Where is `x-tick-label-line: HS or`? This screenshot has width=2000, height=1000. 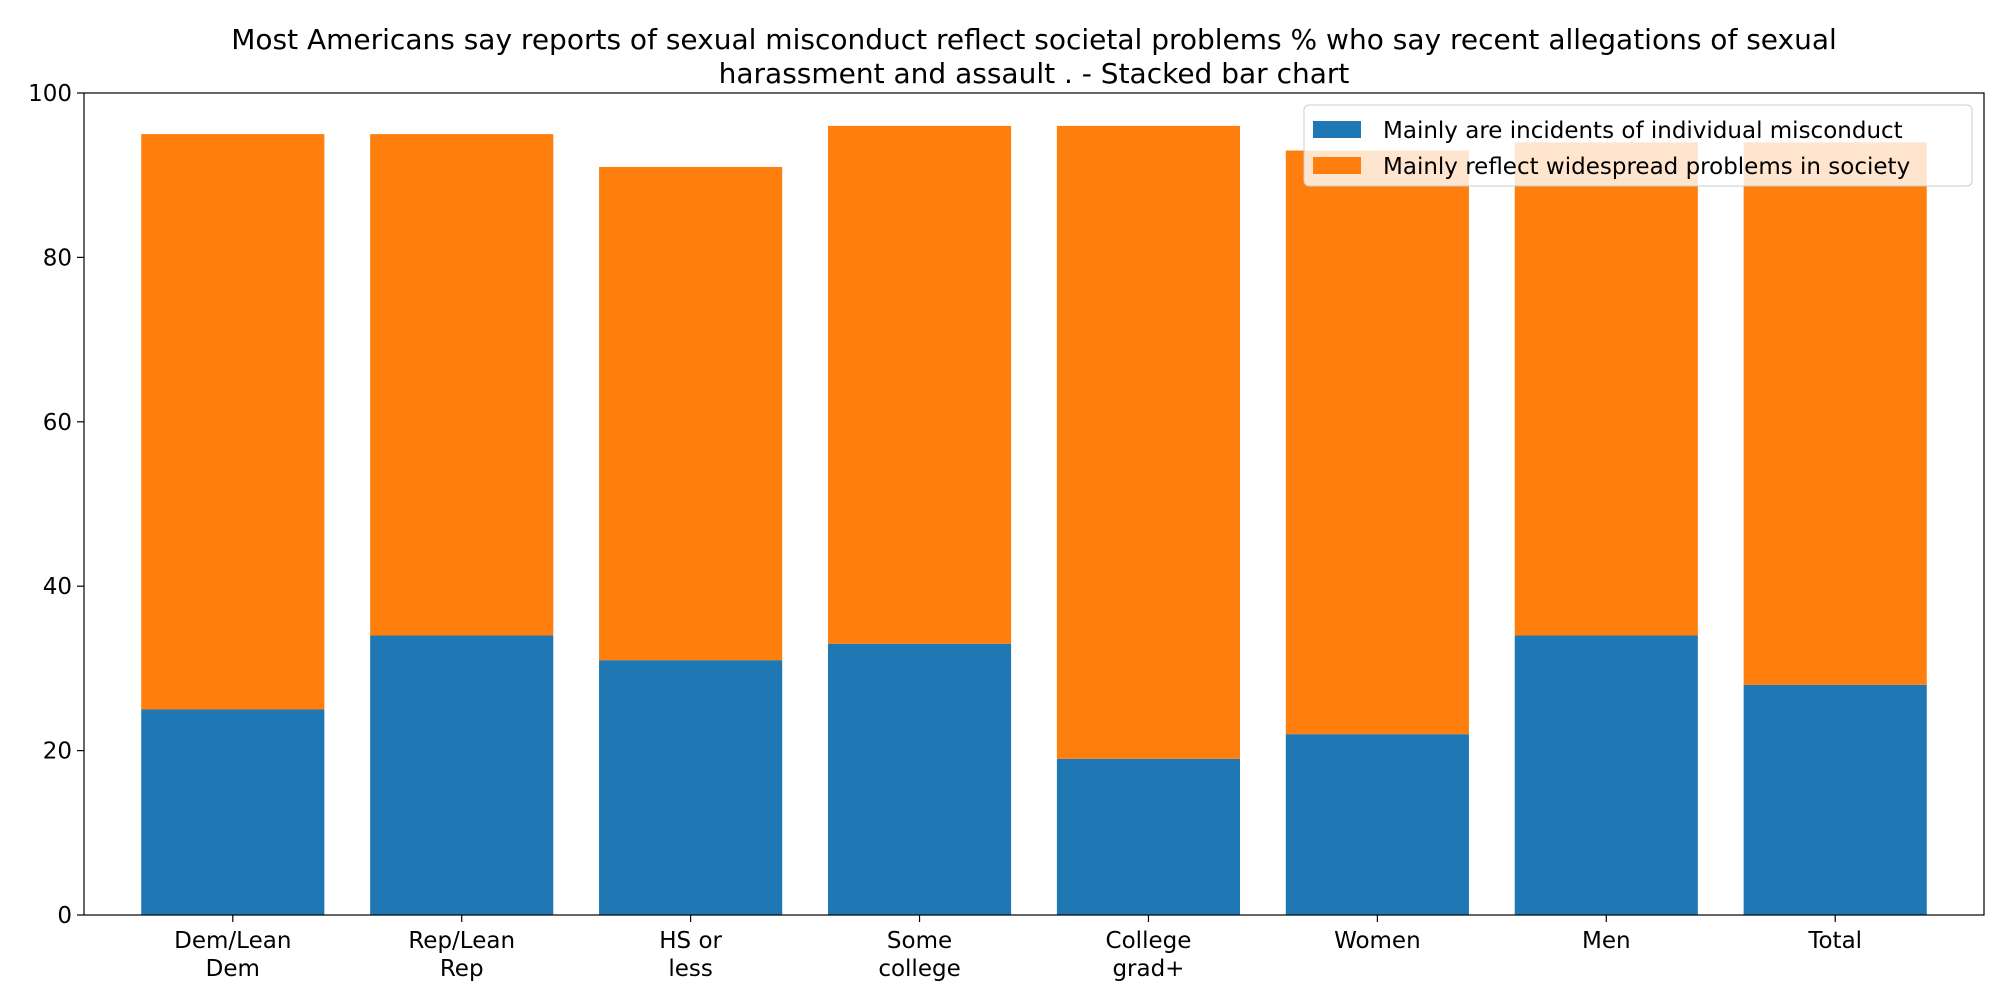 x-tick-label-line: HS or is located at coordinates (690, 941).